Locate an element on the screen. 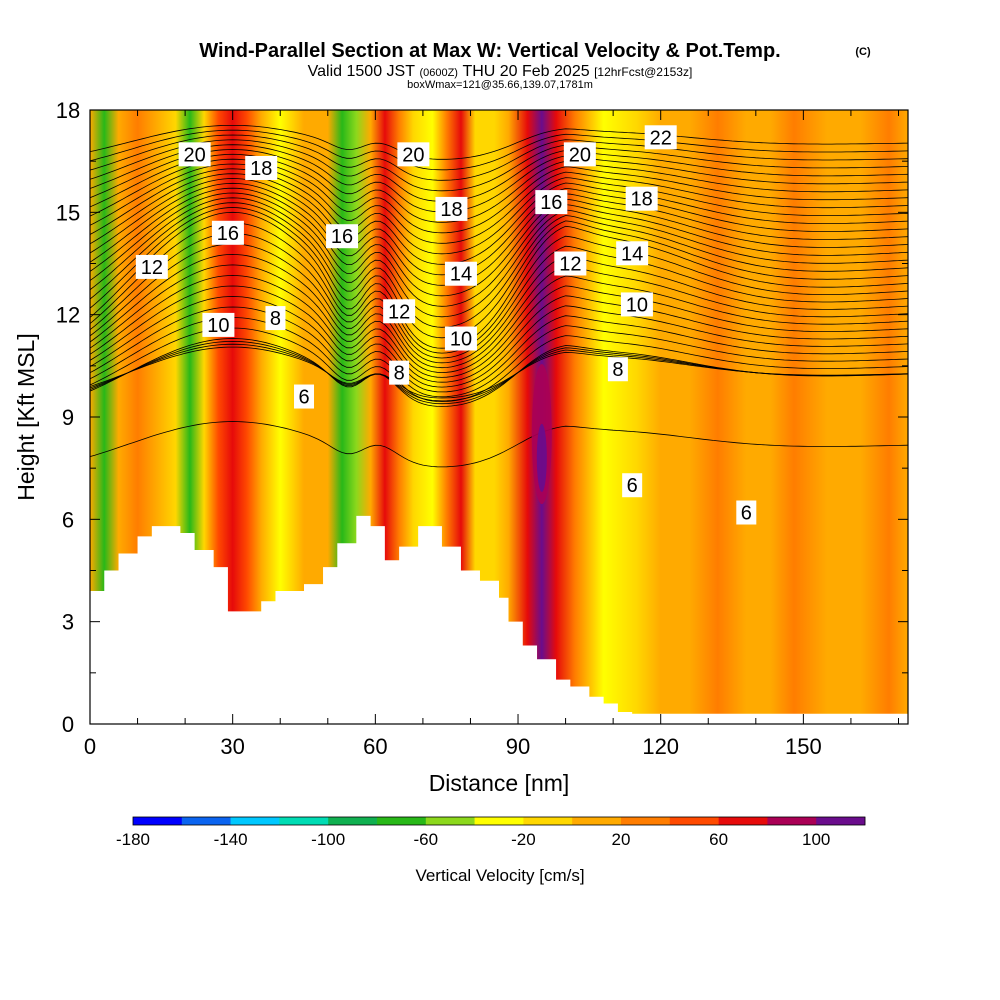 This screenshot has width=1000, height=1000. x-tick-label: 150 is located at coordinates (803, 746).